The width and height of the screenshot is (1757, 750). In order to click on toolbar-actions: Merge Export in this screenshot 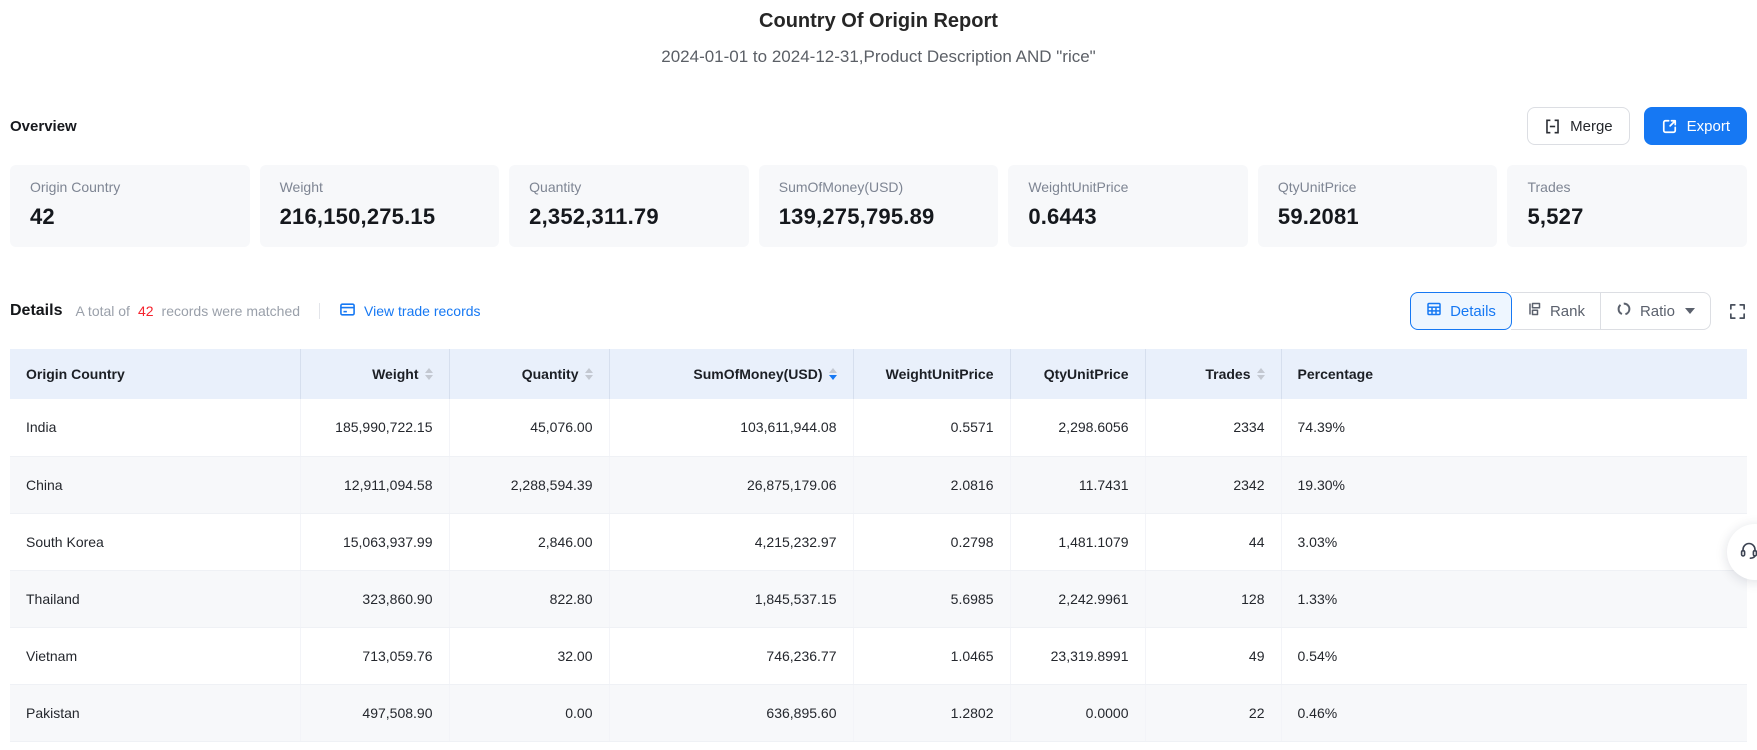, I will do `click(1637, 126)`.